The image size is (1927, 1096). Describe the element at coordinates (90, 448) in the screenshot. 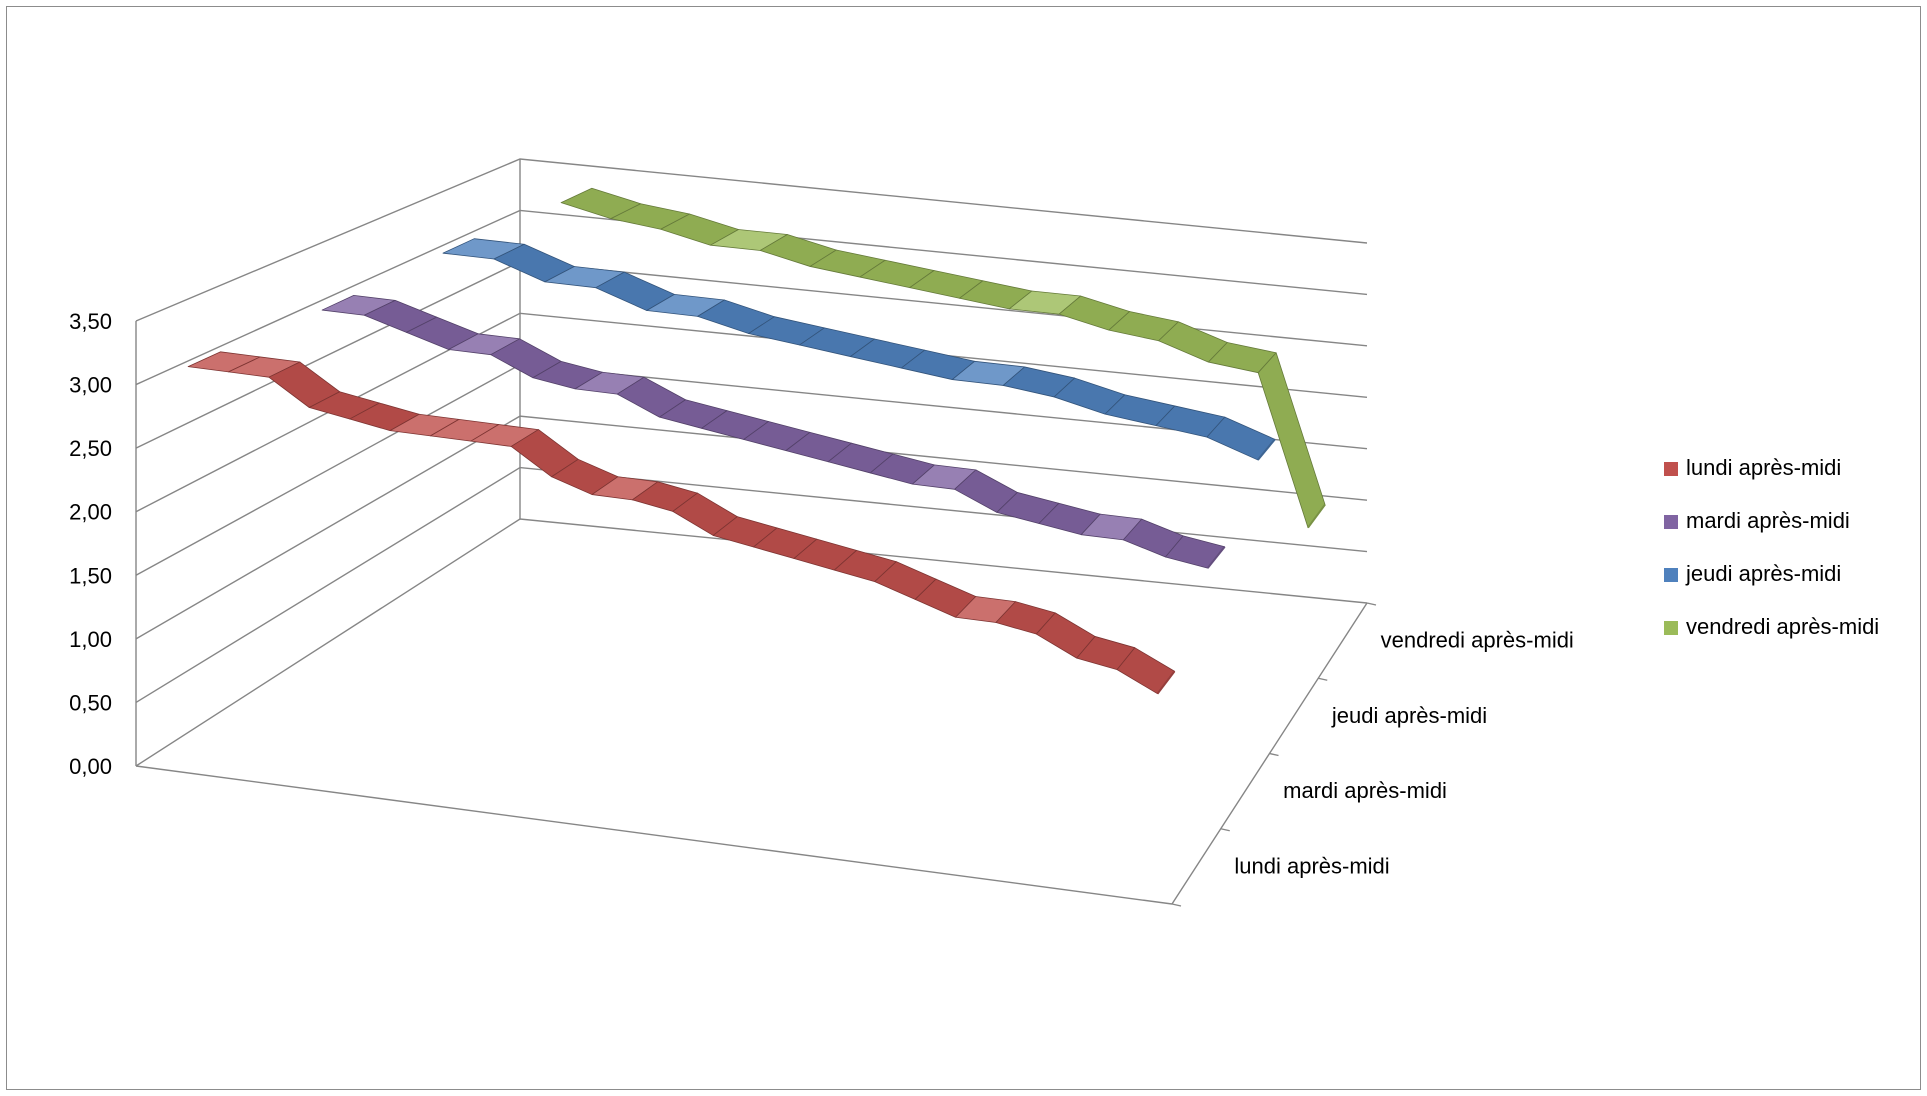

I see `y-tick-label: 2,50` at that location.